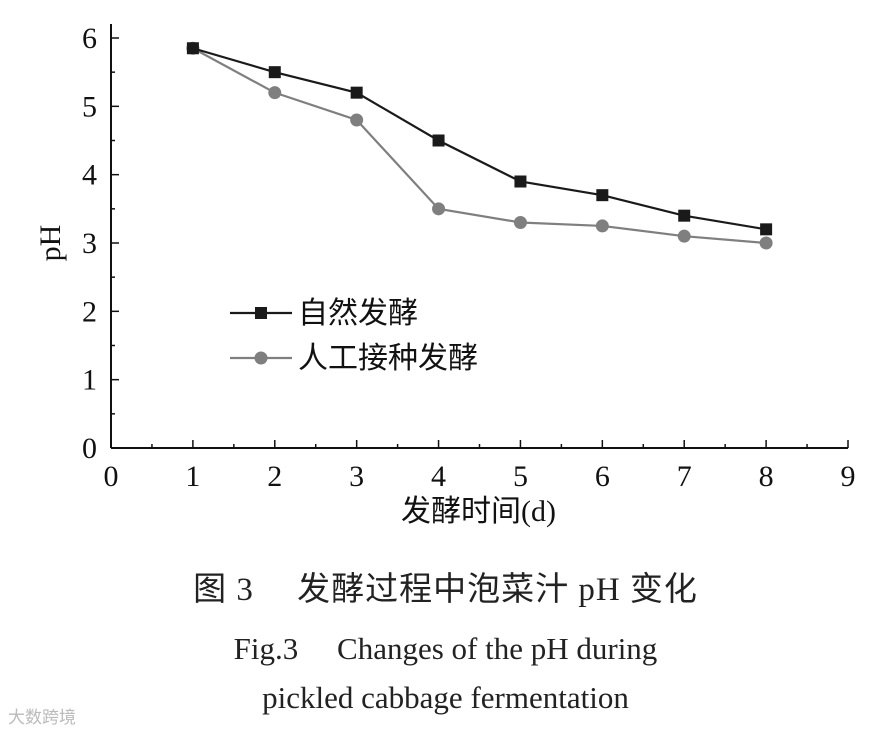 Image resolution: width=891 pixels, height=733 pixels. Describe the element at coordinates (684, 476) in the screenshot. I see `x-tick-label-7: 7` at that location.